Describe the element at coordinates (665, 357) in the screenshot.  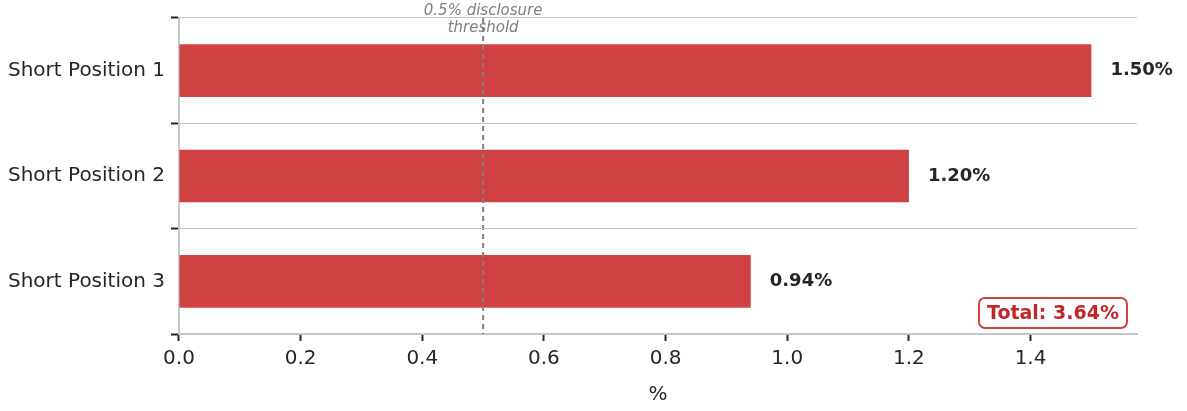
I see `x-tick-label: 0.8` at that location.